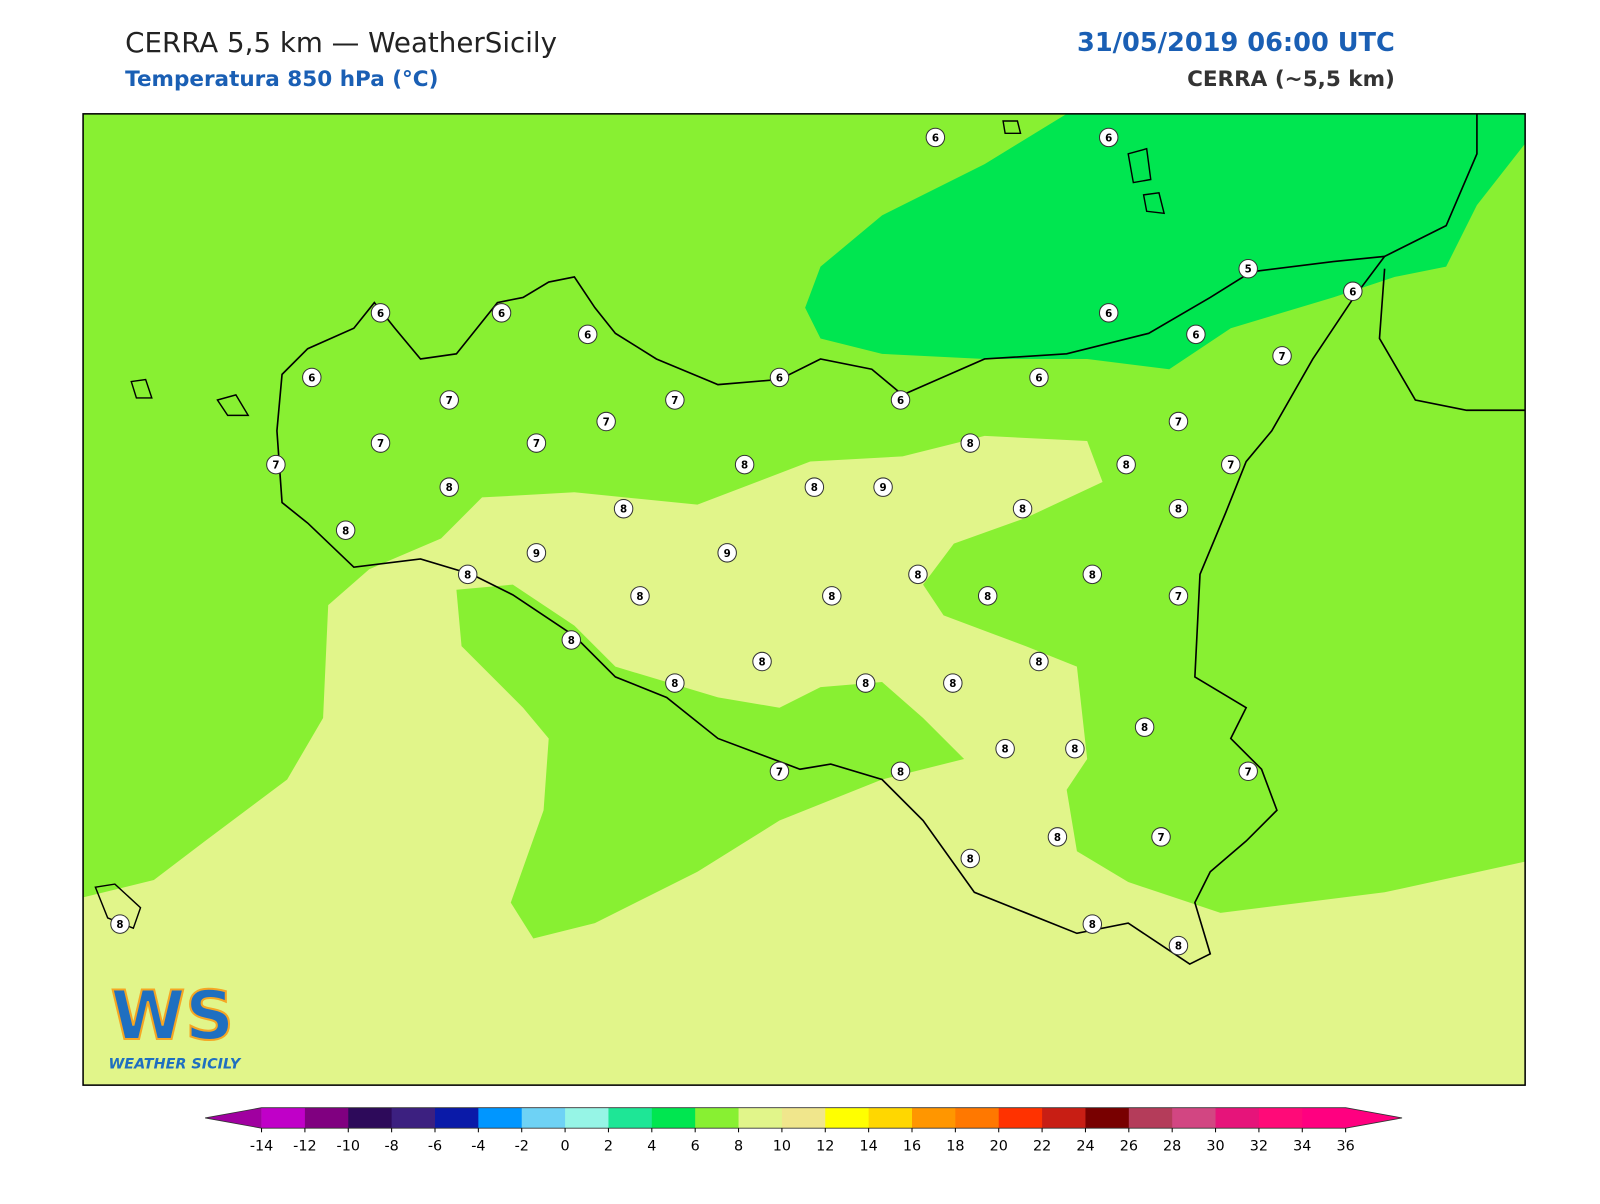 The height and width of the screenshot is (1204, 1600). I want to click on colorbar-tick-label: 22, so click(1042, 1147).